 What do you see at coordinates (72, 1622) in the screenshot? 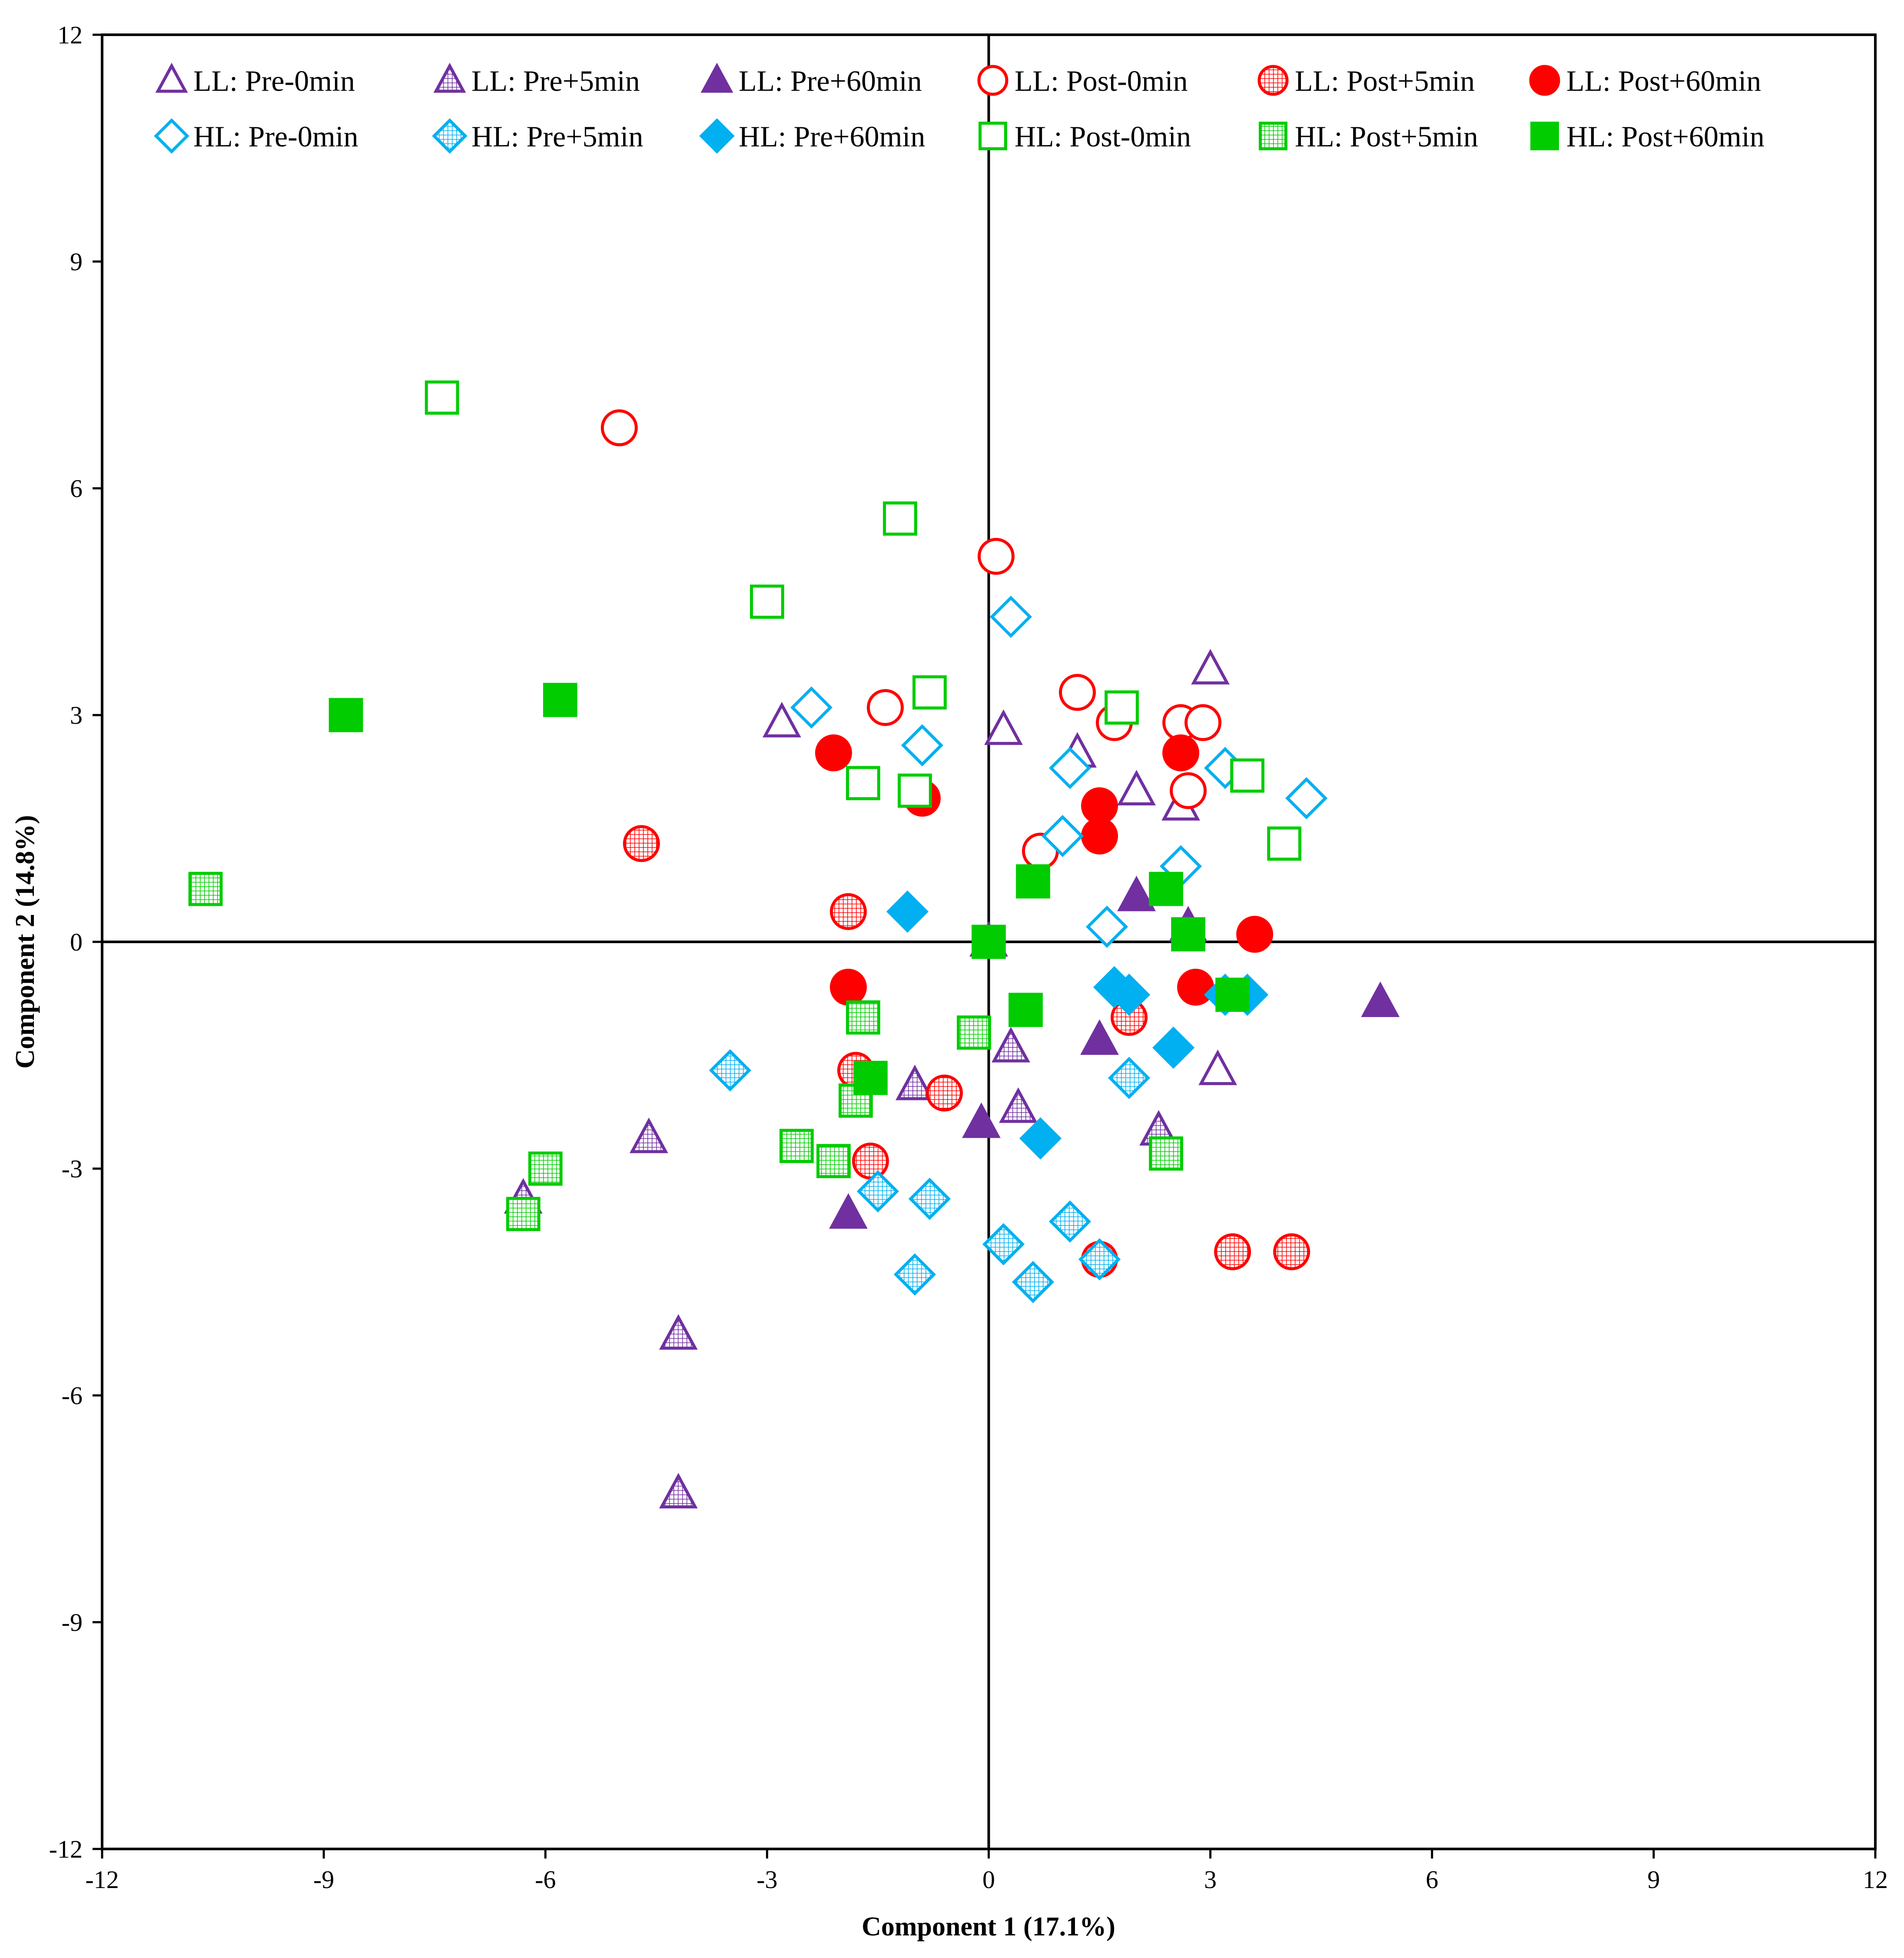
I see `y-tick-label: -9` at bounding box center [72, 1622].